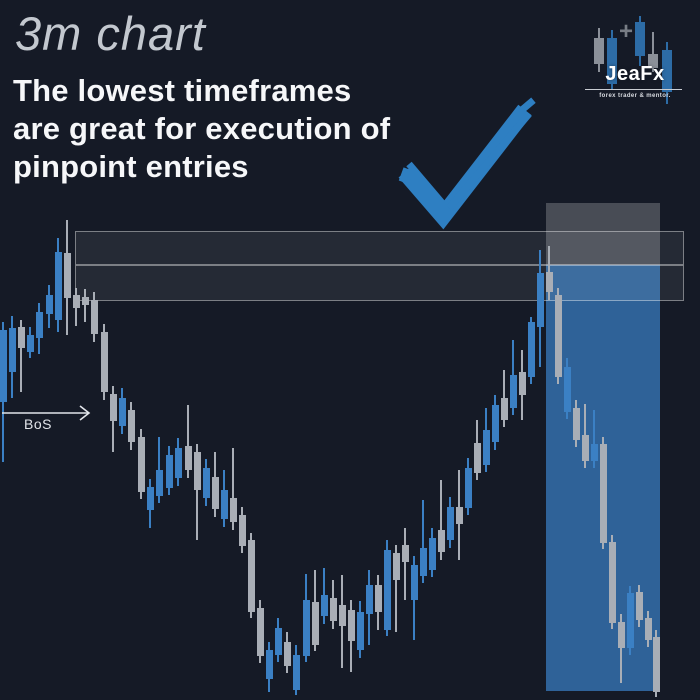 This screenshot has height=700, width=700. What do you see at coordinates (633, 89) in the screenshot?
I see `logo-divider` at bounding box center [633, 89].